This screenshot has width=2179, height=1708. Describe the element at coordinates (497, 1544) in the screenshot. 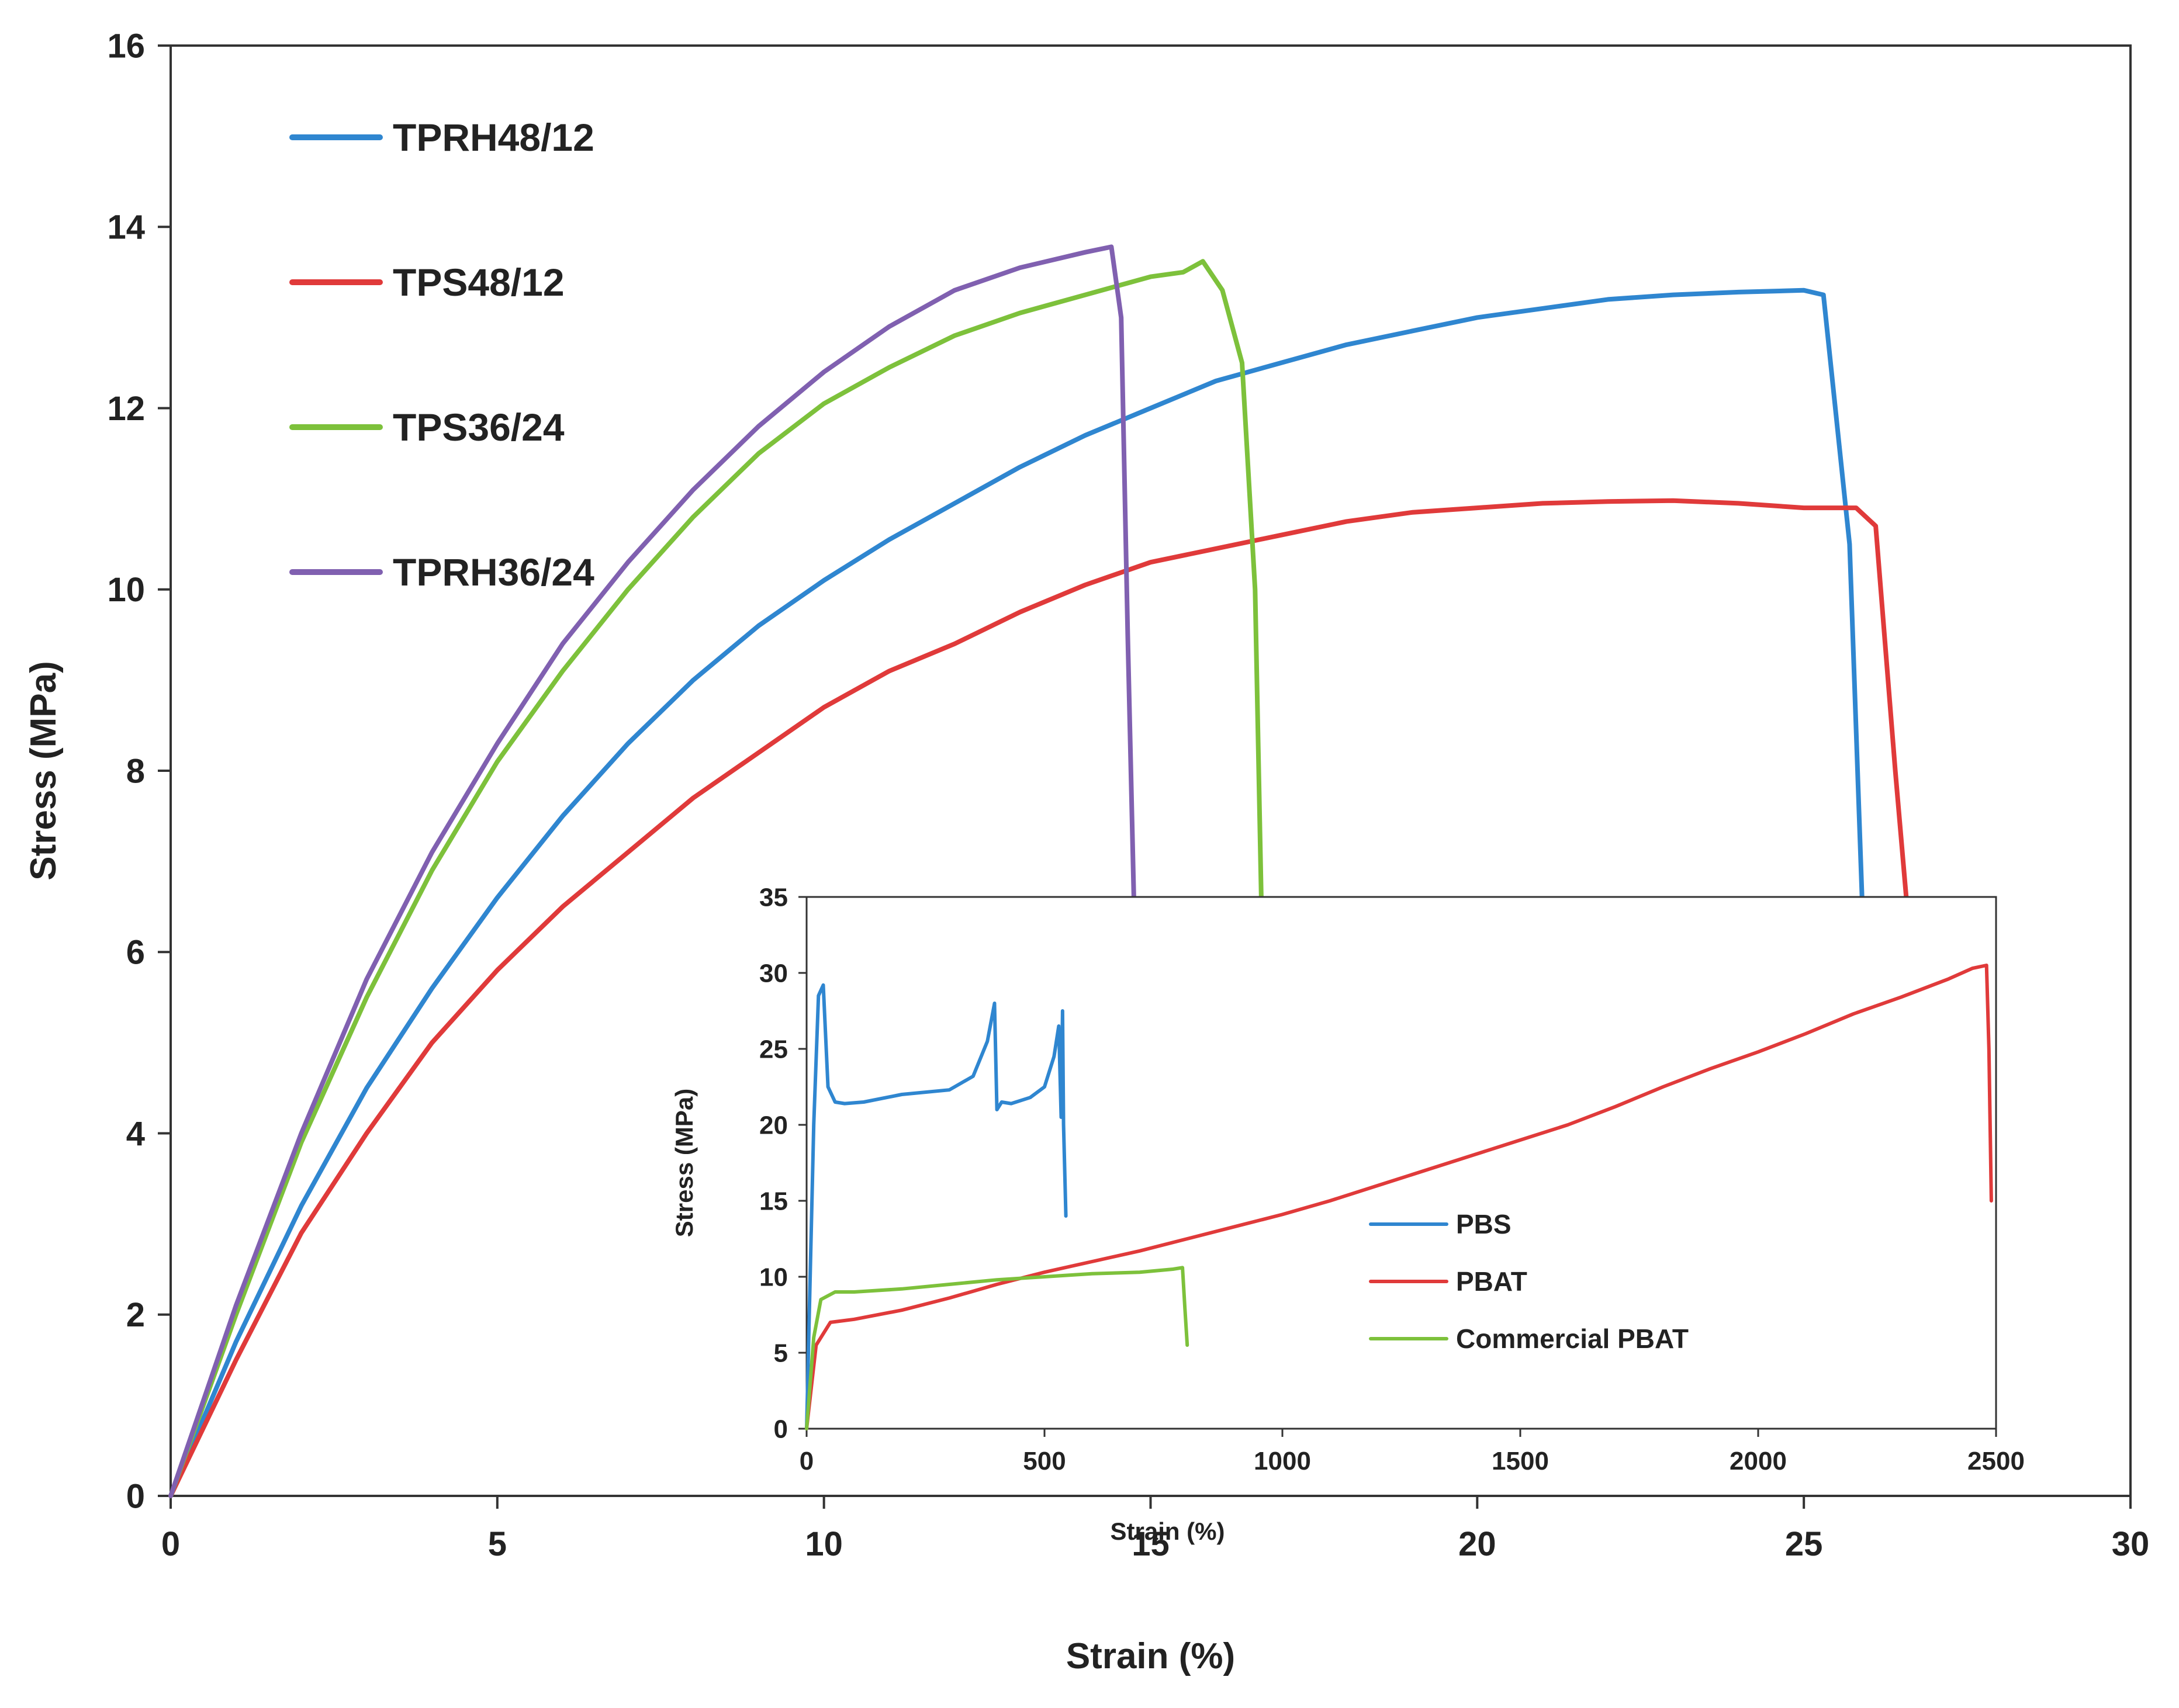

I see `main-x-tick-label: 5` at that location.